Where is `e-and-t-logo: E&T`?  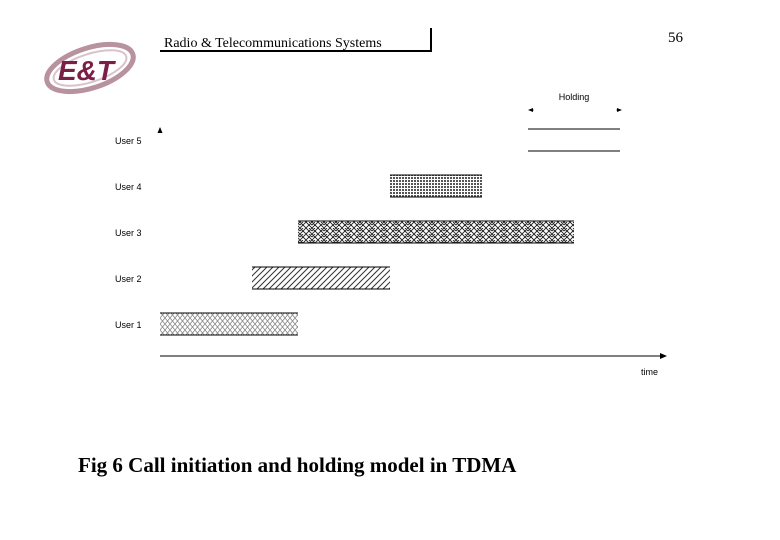
e-and-t-logo: E&T is located at coordinates (90, 68).